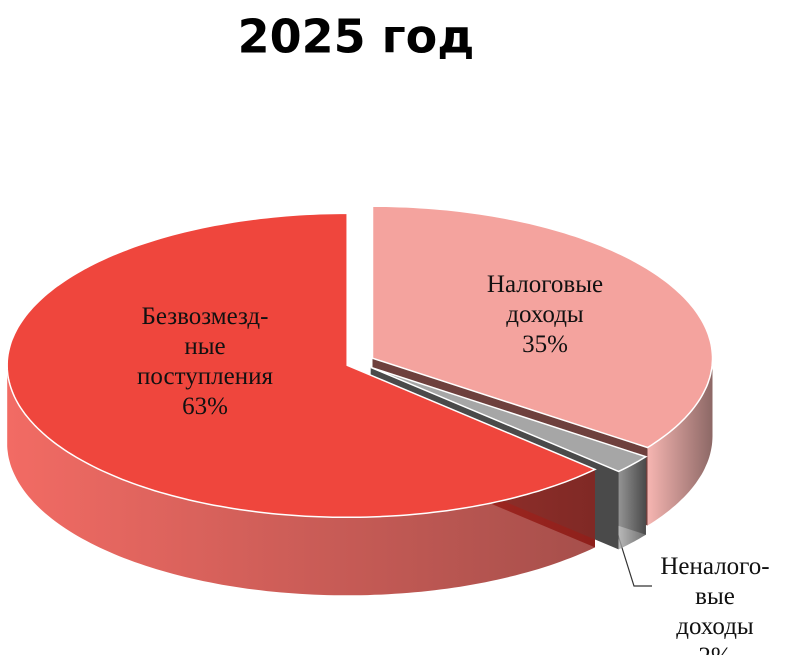  What do you see at coordinates (205, 406) in the screenshot?
I see `value-label: 63%` at bounding box center [205, 406].